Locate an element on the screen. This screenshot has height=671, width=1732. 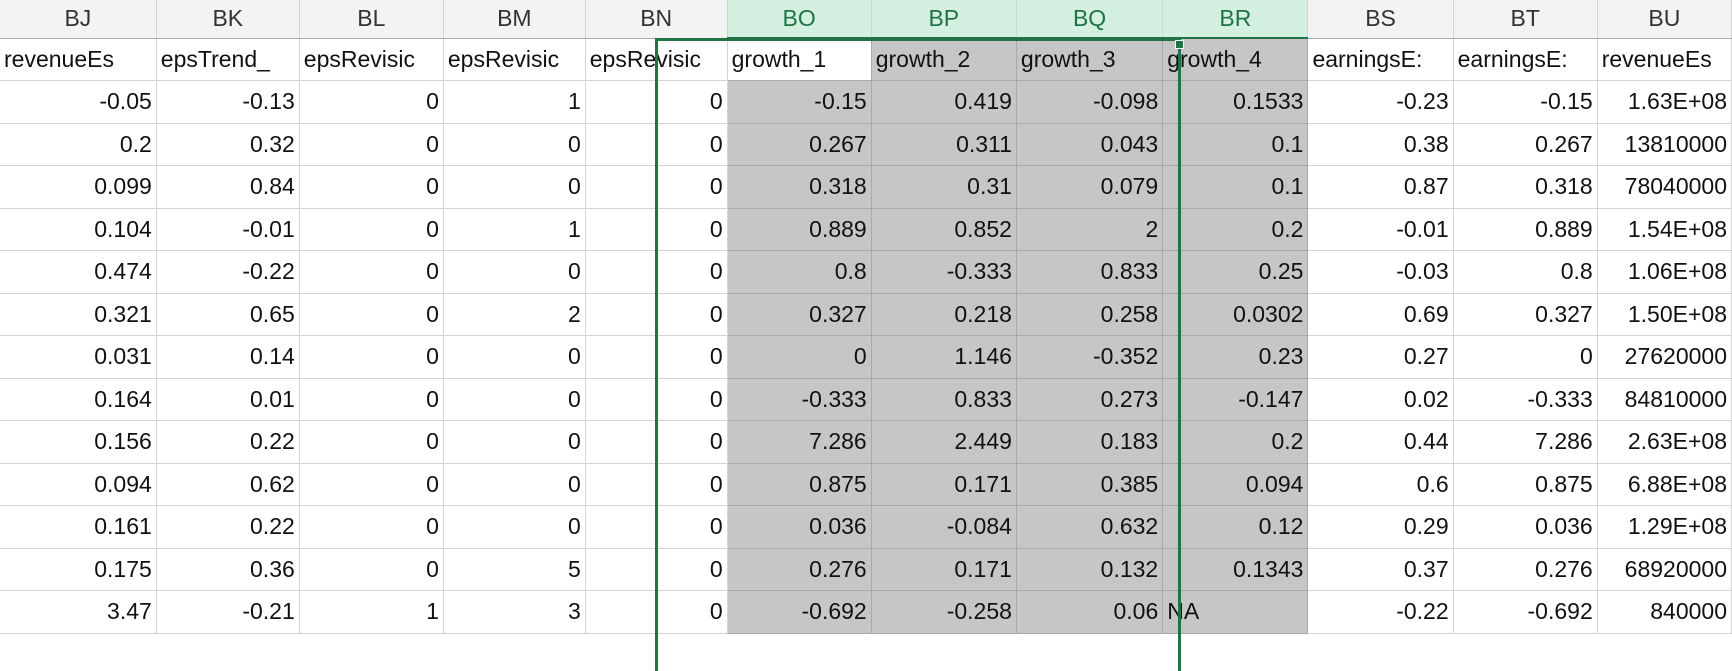
cell-br: 0.0302 is located at coordinates (1235, 314).